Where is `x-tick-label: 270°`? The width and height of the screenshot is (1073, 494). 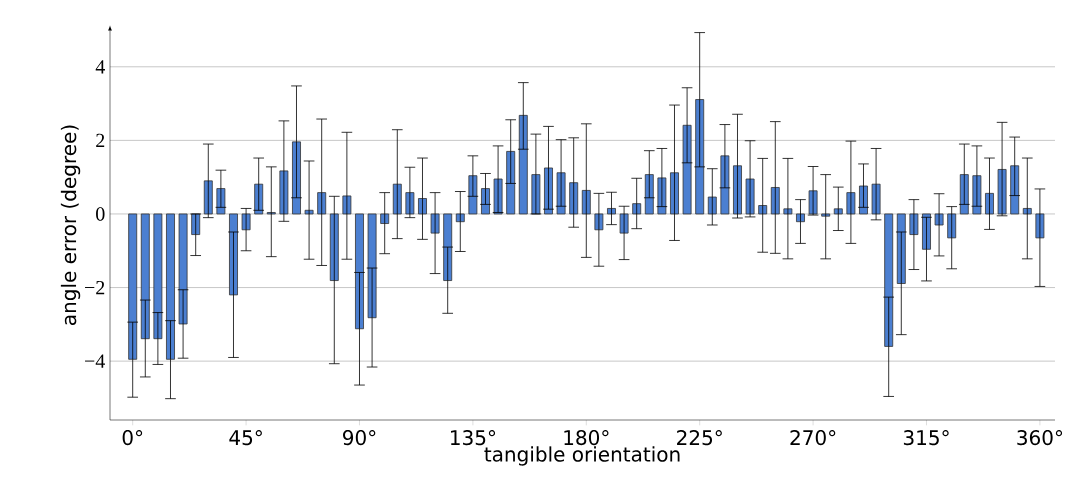
x-tick-label: 270° is located at coordinates (813, 438).